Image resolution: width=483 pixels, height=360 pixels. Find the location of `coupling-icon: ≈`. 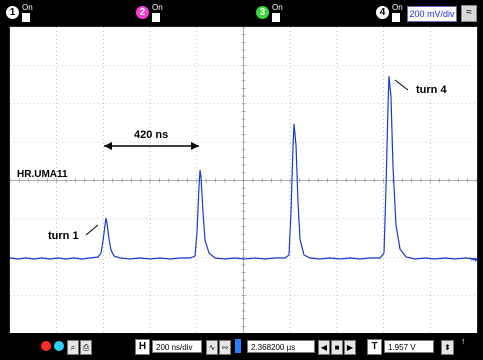

coupling-icon: ≈ is located at coordinates (469, 13).